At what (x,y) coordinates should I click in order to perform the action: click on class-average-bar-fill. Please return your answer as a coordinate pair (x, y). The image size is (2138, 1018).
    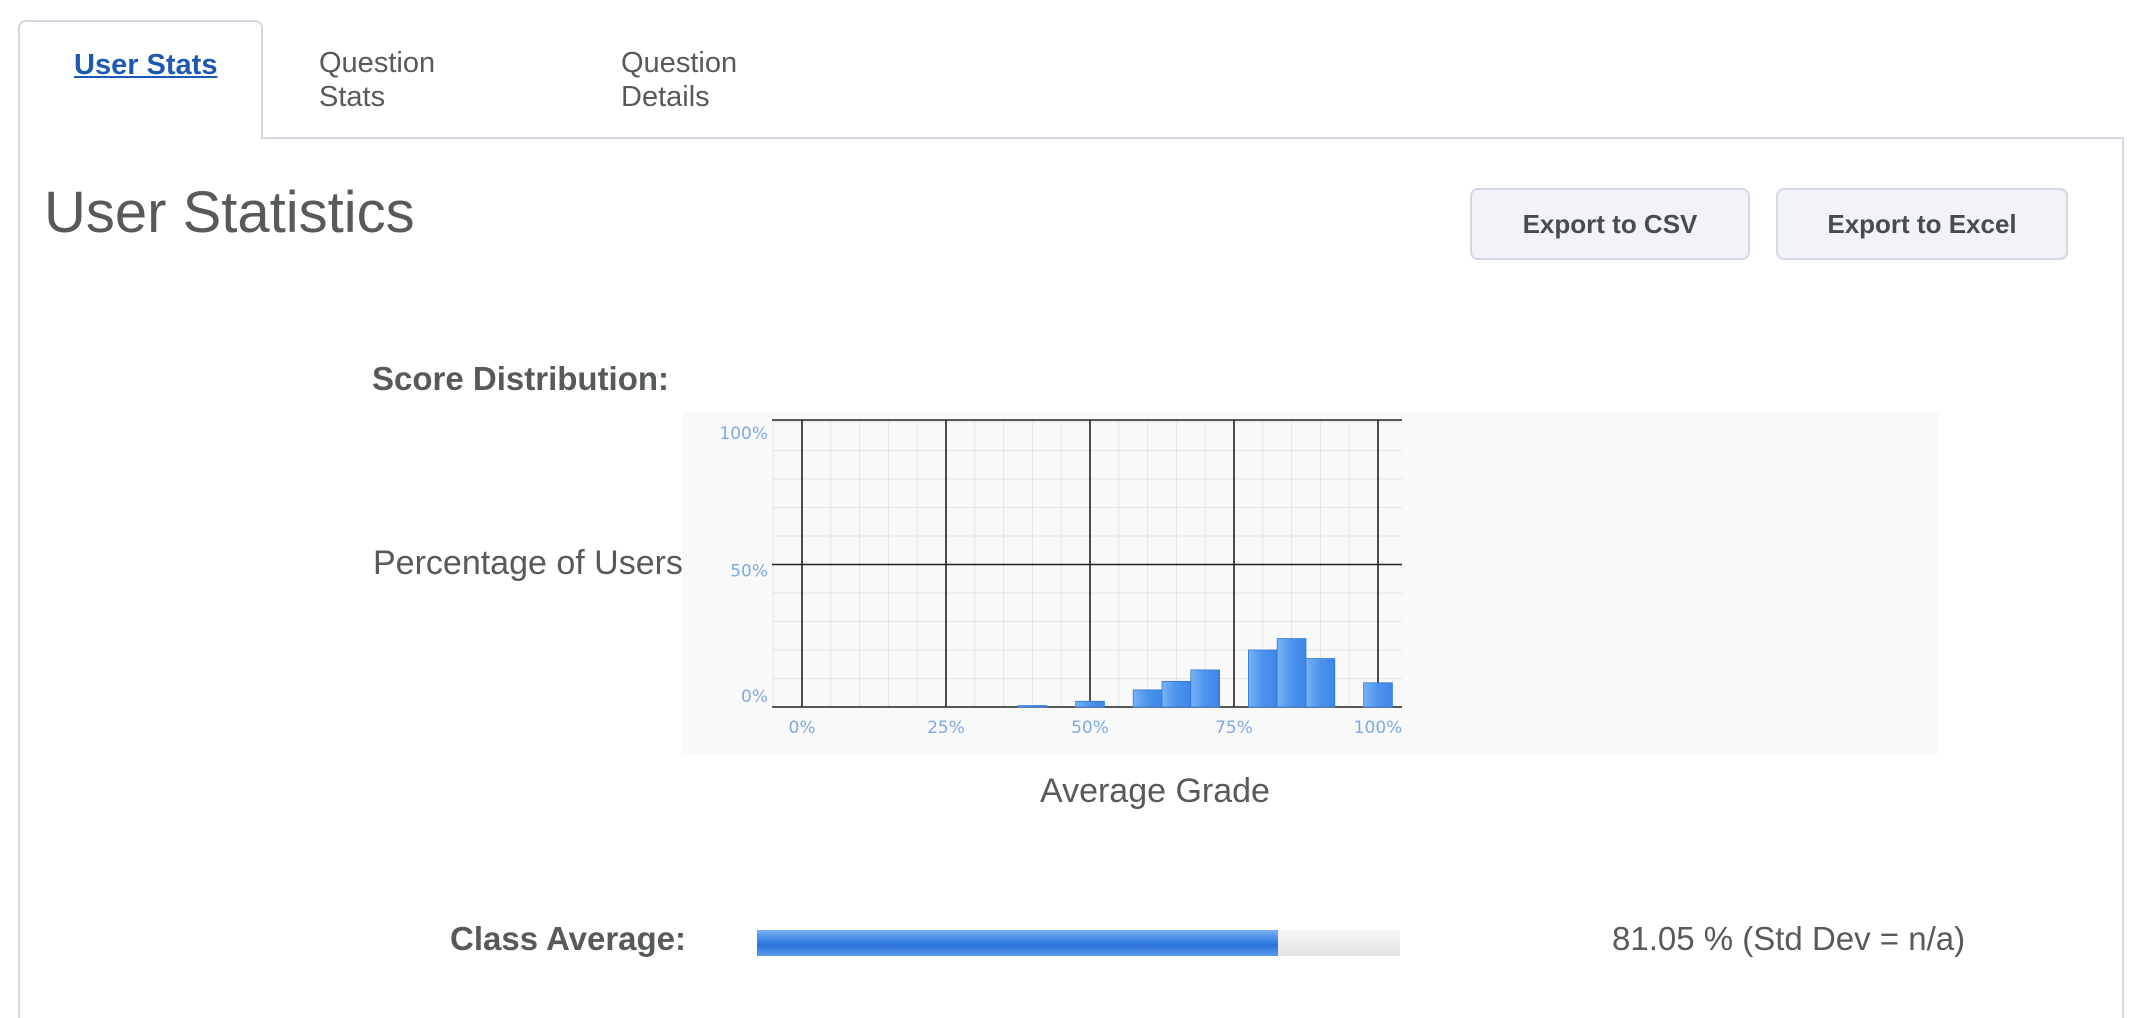
    Looking at the image, I should click on (1017, 943).